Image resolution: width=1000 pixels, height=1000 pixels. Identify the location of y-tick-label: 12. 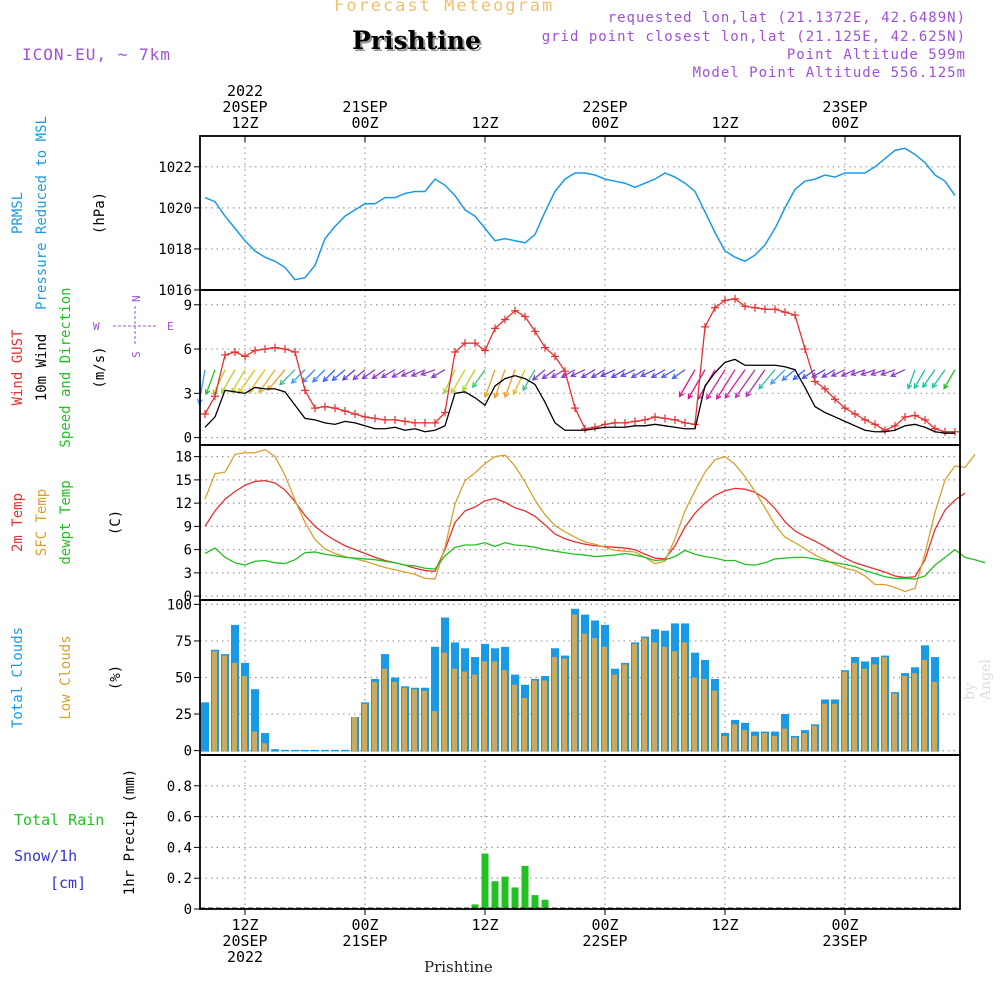
(183, 504).